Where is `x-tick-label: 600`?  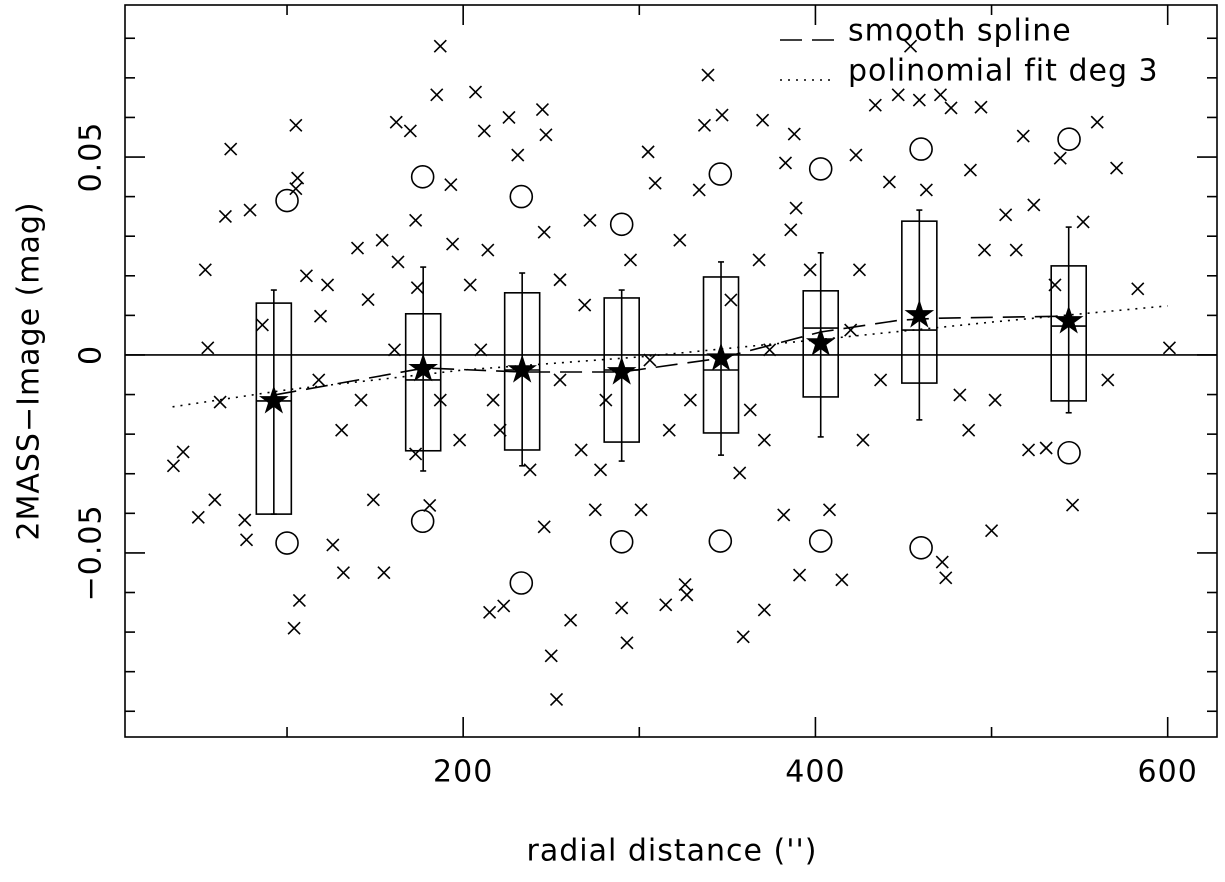
x-tick-label: 600 is located at coordinates (1168, 772).